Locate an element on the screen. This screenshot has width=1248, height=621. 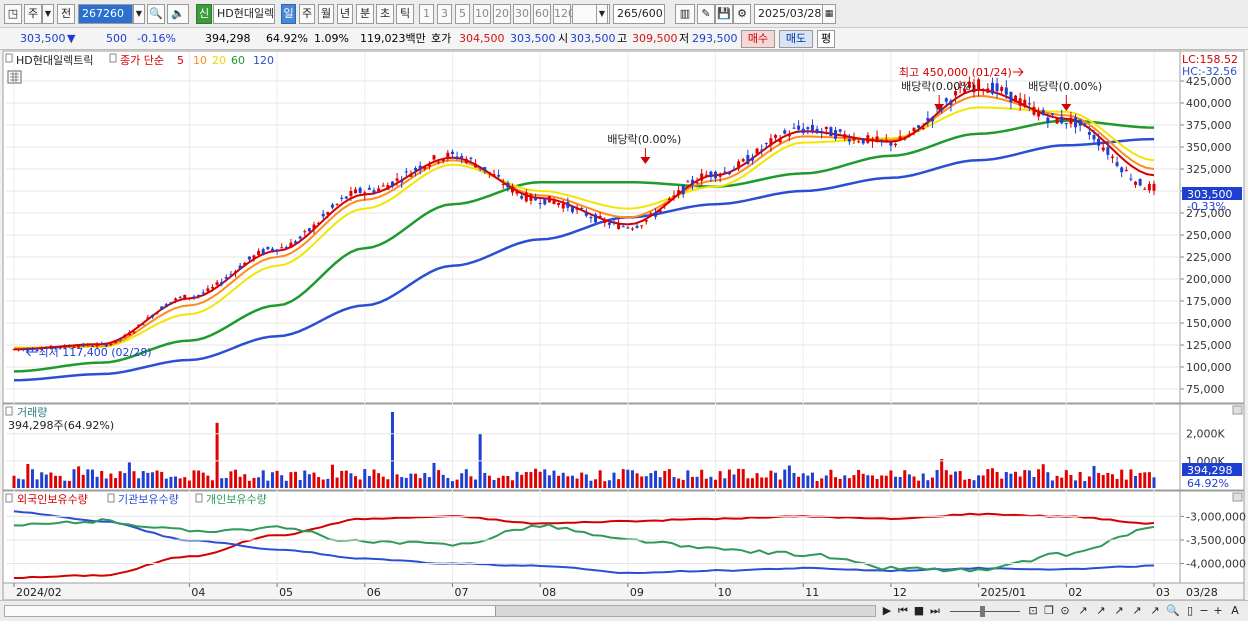
calendar-icon: ▦ is located at coordinates (829, 14).